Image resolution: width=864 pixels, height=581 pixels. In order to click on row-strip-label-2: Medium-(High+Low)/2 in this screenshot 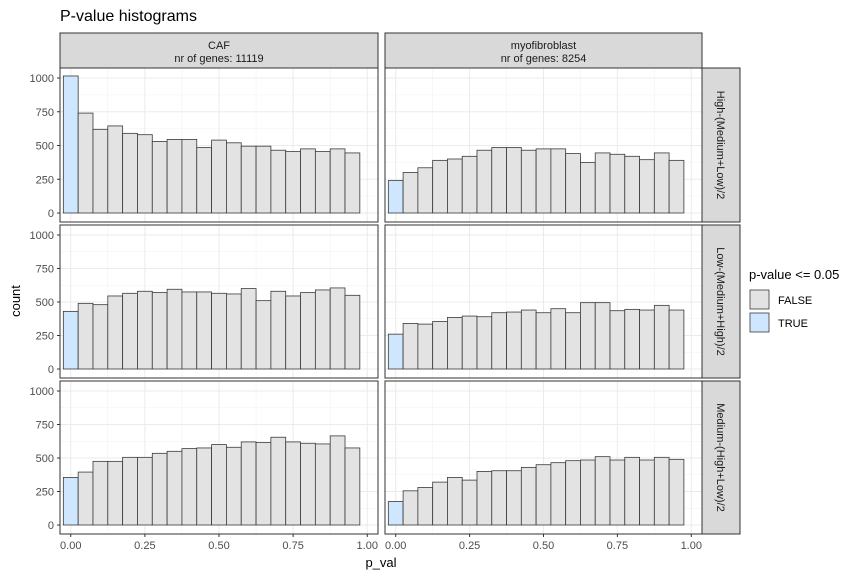, I will do `click(720, 457)`.